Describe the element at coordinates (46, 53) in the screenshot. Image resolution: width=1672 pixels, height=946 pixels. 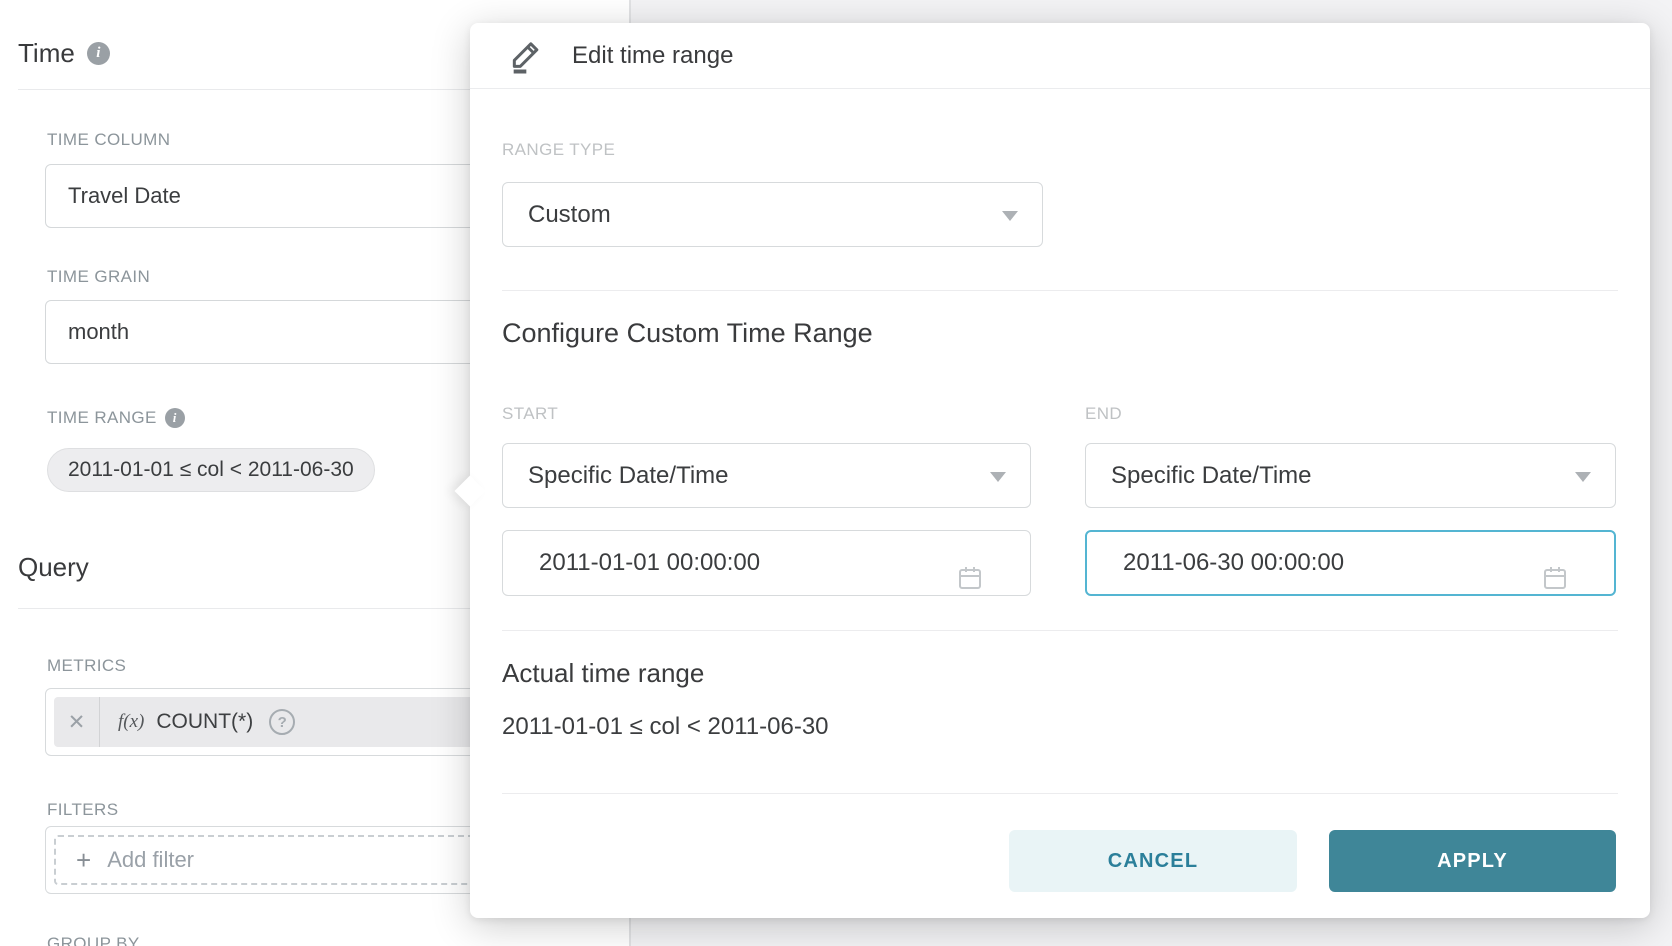
I see `time-section-label: Time` at that location.